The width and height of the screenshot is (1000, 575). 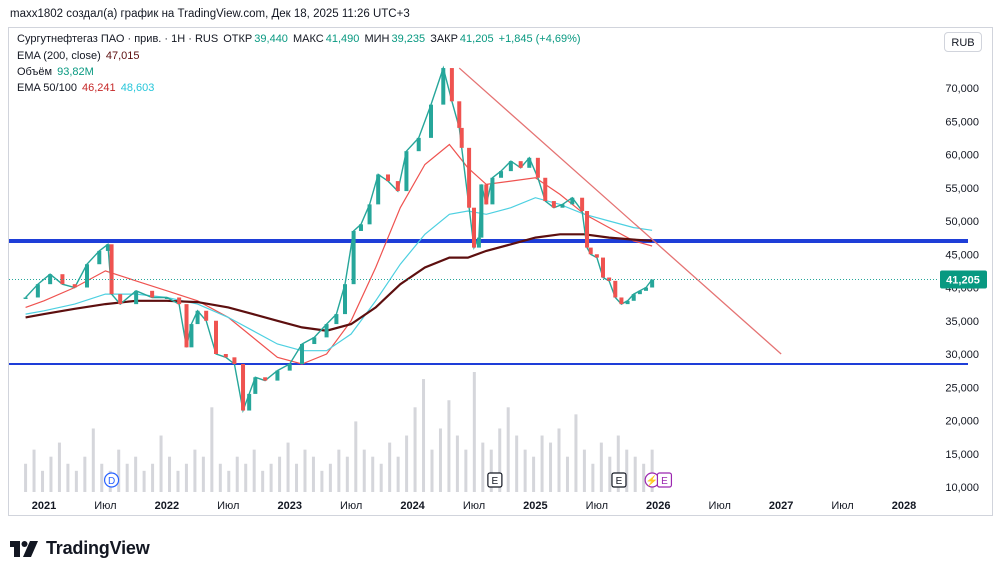 What do you see at coordinates (24, 548) in the screenshot?
I see `tradingview-logo-icon` at bounding box center [24, 548].